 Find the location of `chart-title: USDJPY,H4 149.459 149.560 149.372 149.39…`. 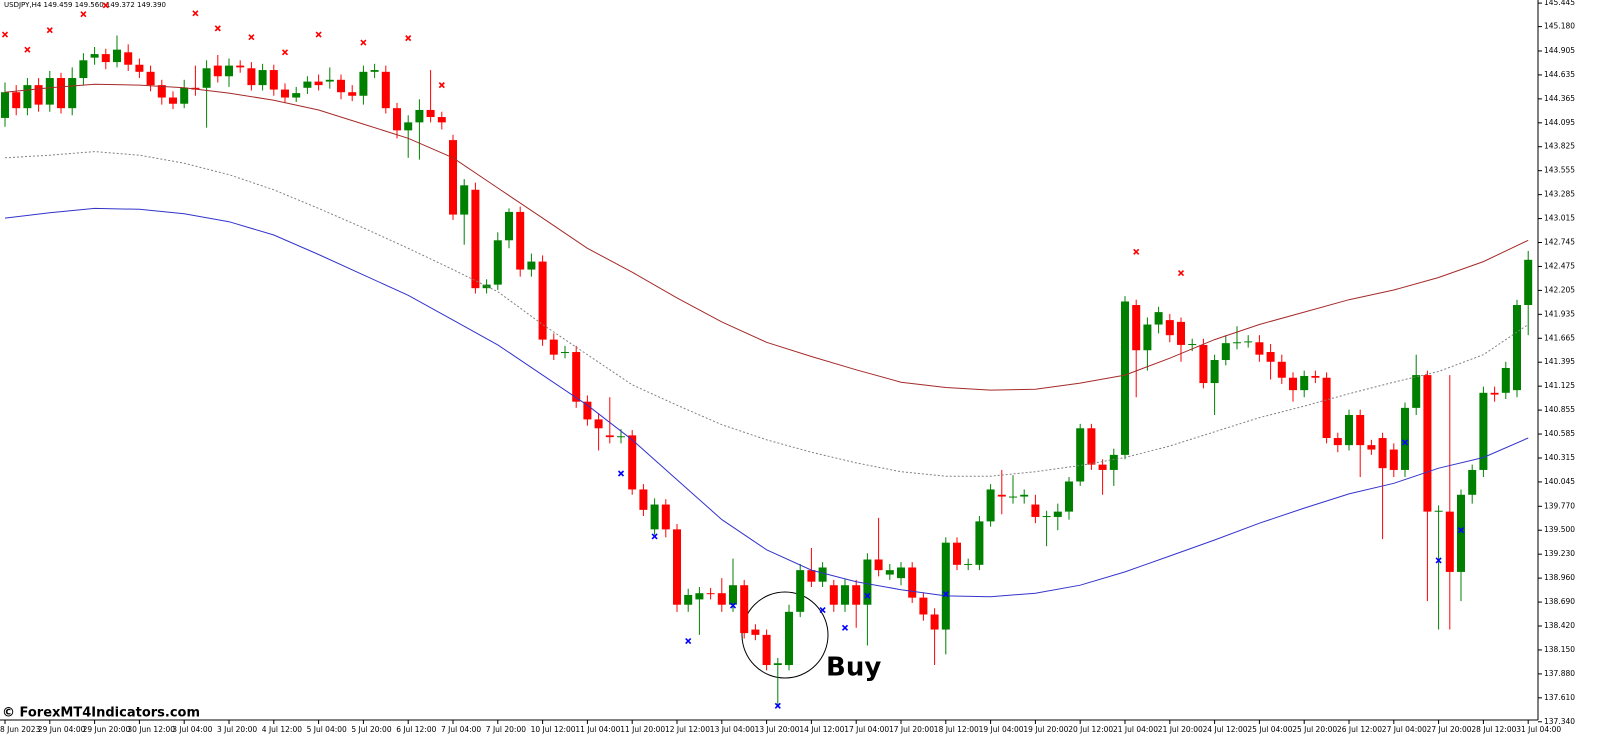

chart-title: USDJPY,H4 149.459 149.560 149.372 149.39… is located at coordinates (85, 5).